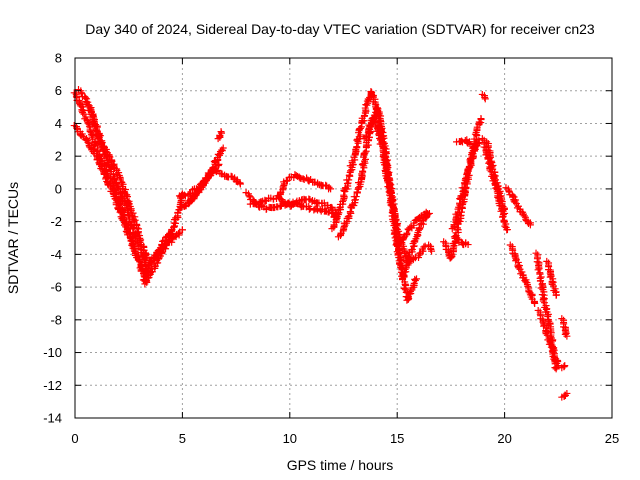  What do you see at coordinates (56, 287) in the screenshot?
I see `y-tick-label: -6` at bounding box center [56, 287].